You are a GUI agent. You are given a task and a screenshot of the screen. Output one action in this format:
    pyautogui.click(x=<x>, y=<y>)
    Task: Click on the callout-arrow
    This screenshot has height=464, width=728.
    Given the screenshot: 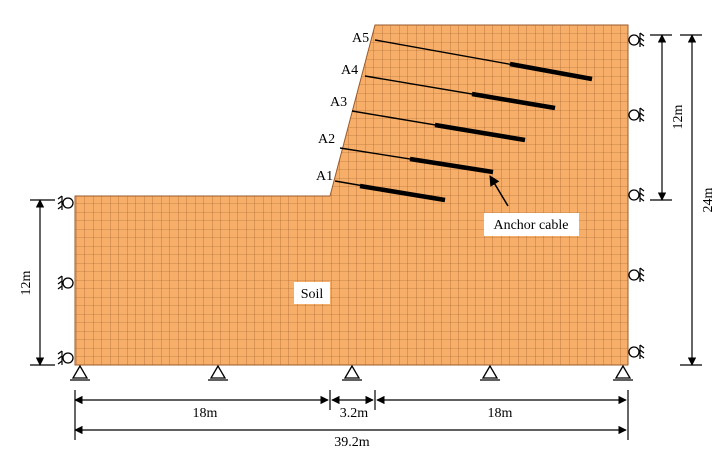 What is the action you would take?
    pyautogui.click(x=499, y=191)
    